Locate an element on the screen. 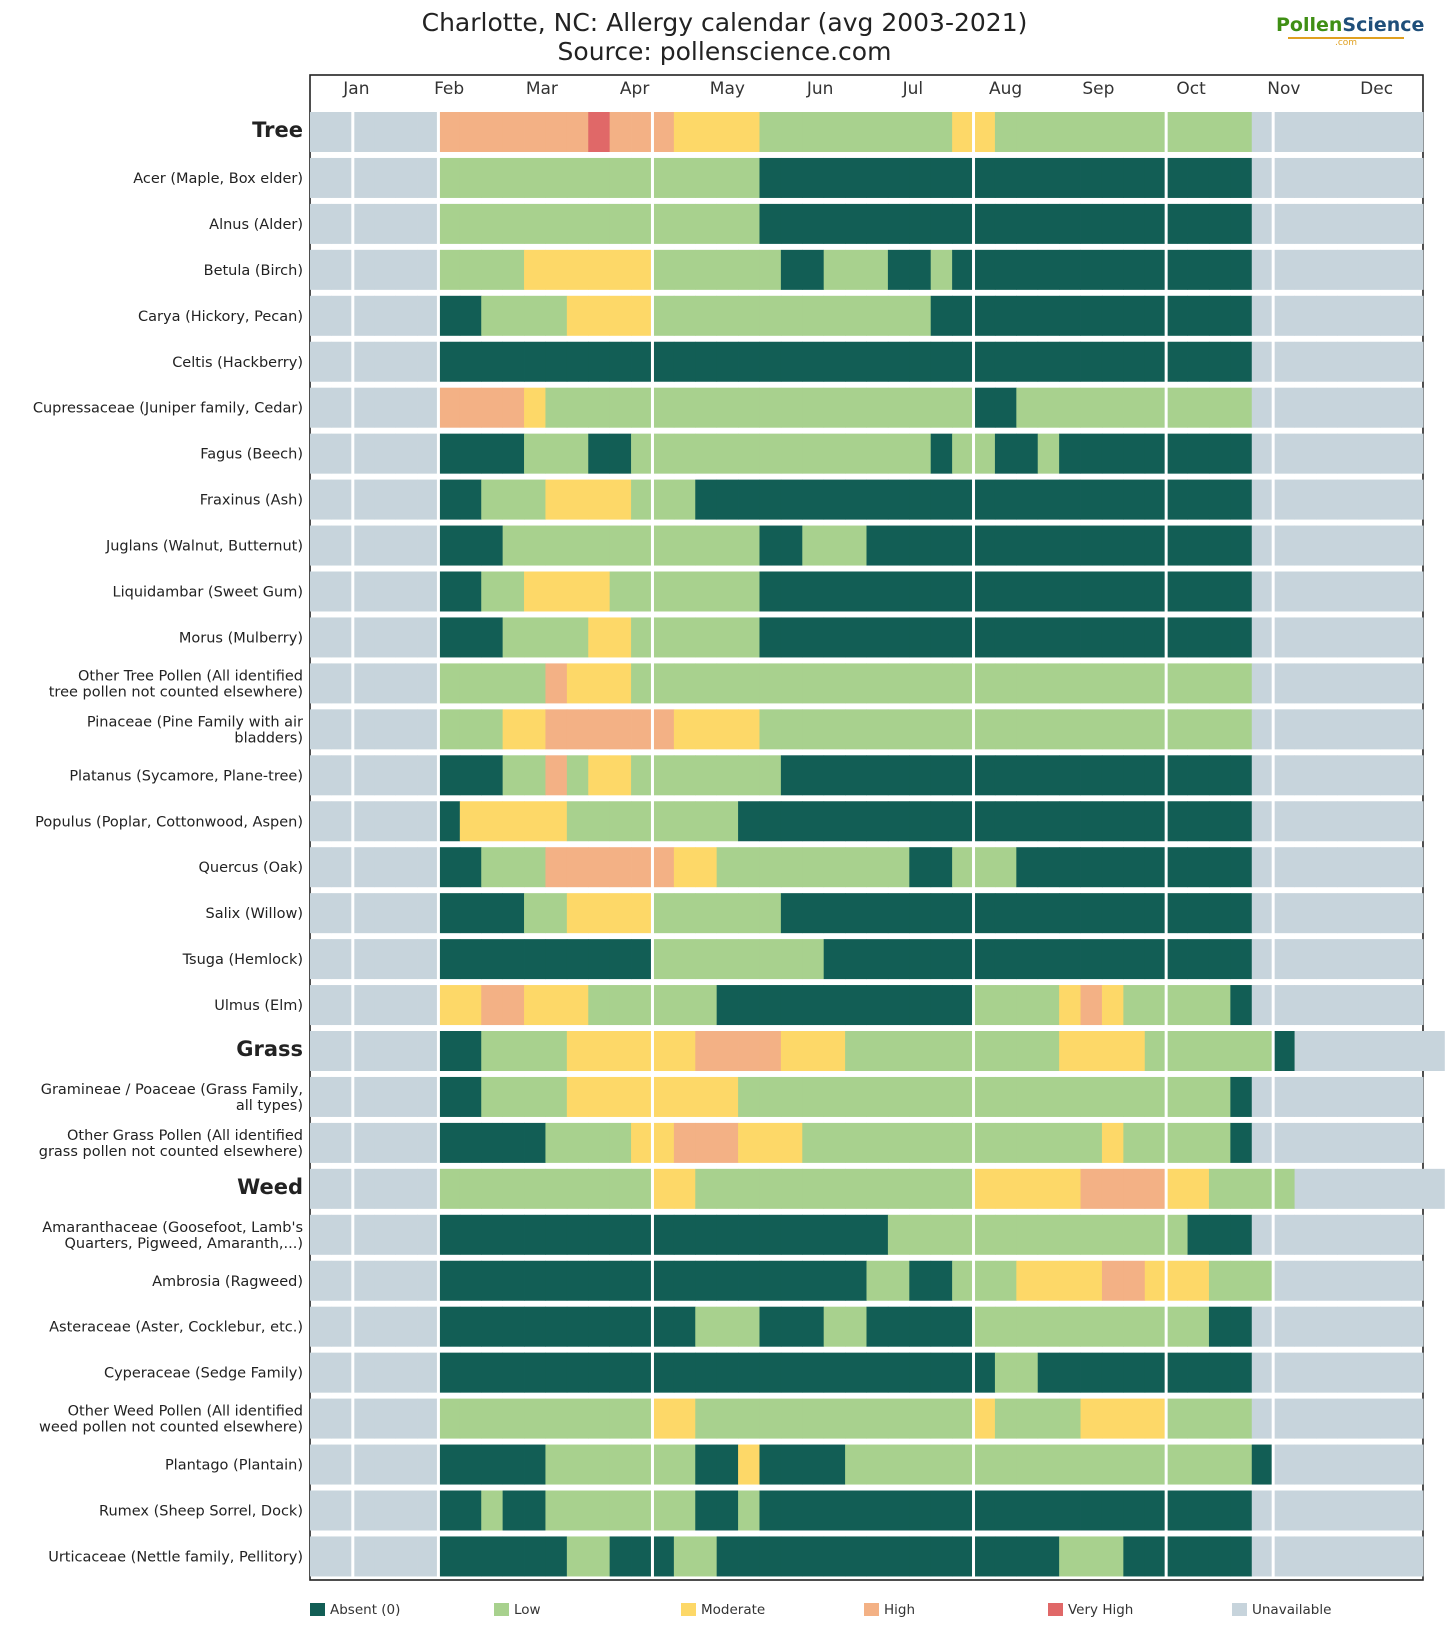  logo-domain: .com is located at coordinates (1346, 43).